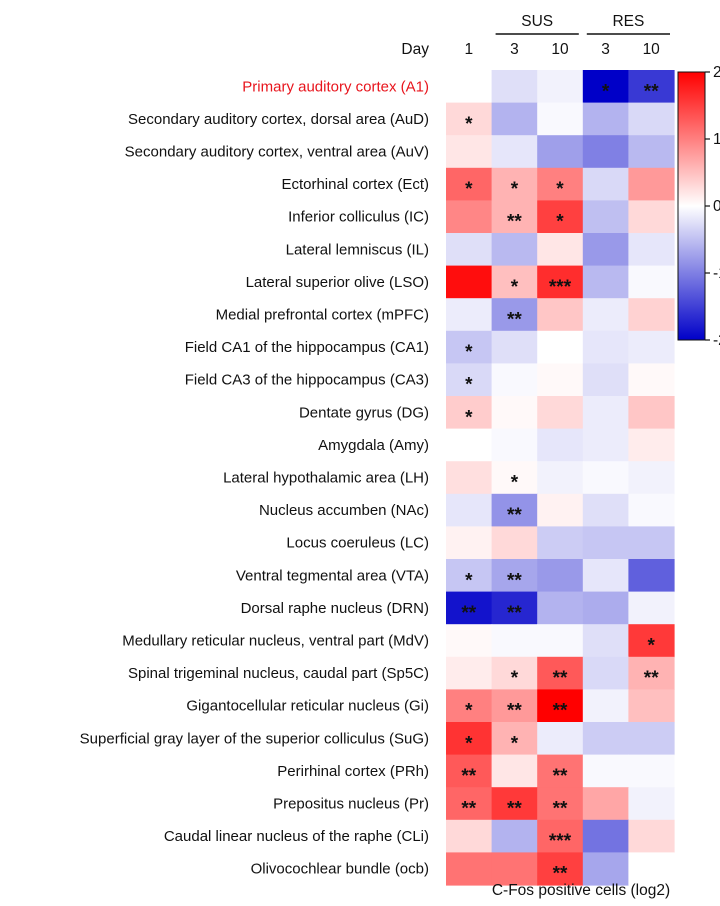  I want to click on row-label: Primary auditory cortex (A1), so click(335, 86).